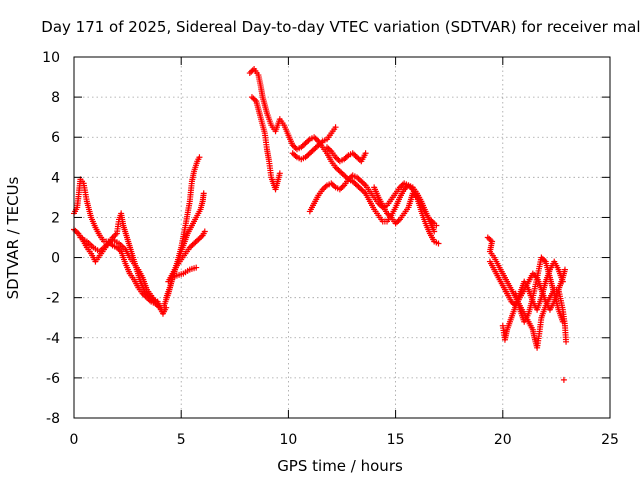  I want to click on series-trace-i, so click(265, 143).